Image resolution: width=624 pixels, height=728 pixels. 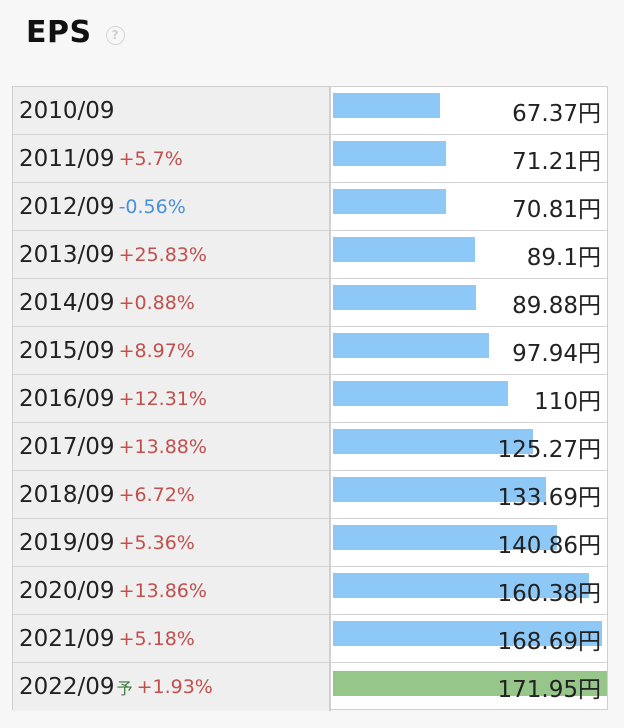 I want to click on yoy-change: +0.88%, so click(x=156, y=302).